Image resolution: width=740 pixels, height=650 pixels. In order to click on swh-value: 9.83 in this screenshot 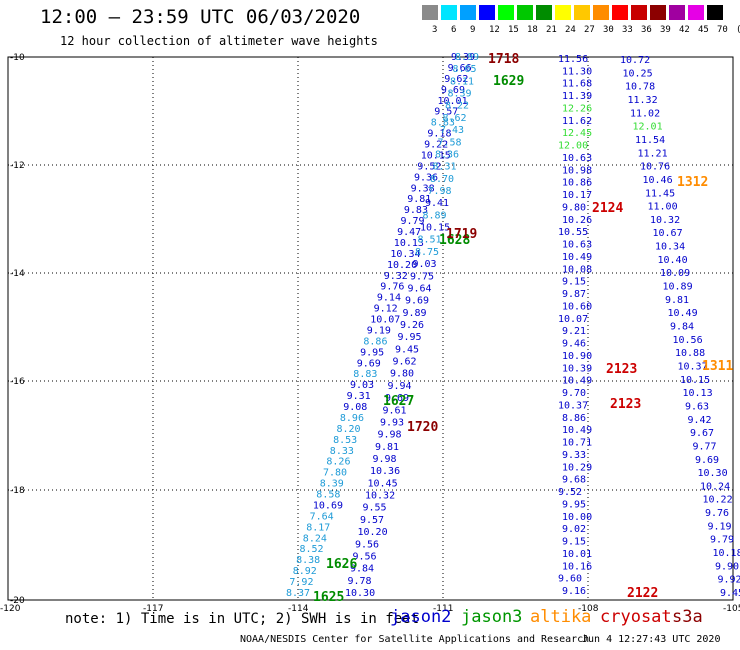, I will do `click(416, 210)`.